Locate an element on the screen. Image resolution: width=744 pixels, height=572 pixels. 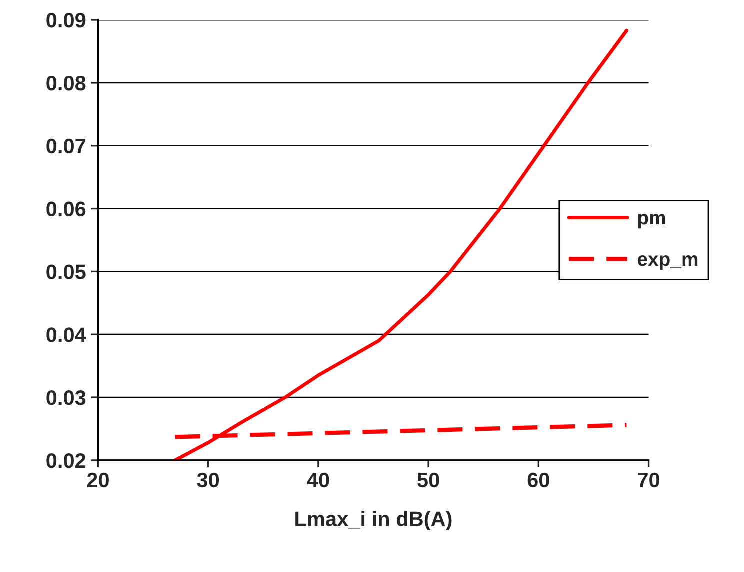
legend-label: pm is located at coordinates (652, 221).